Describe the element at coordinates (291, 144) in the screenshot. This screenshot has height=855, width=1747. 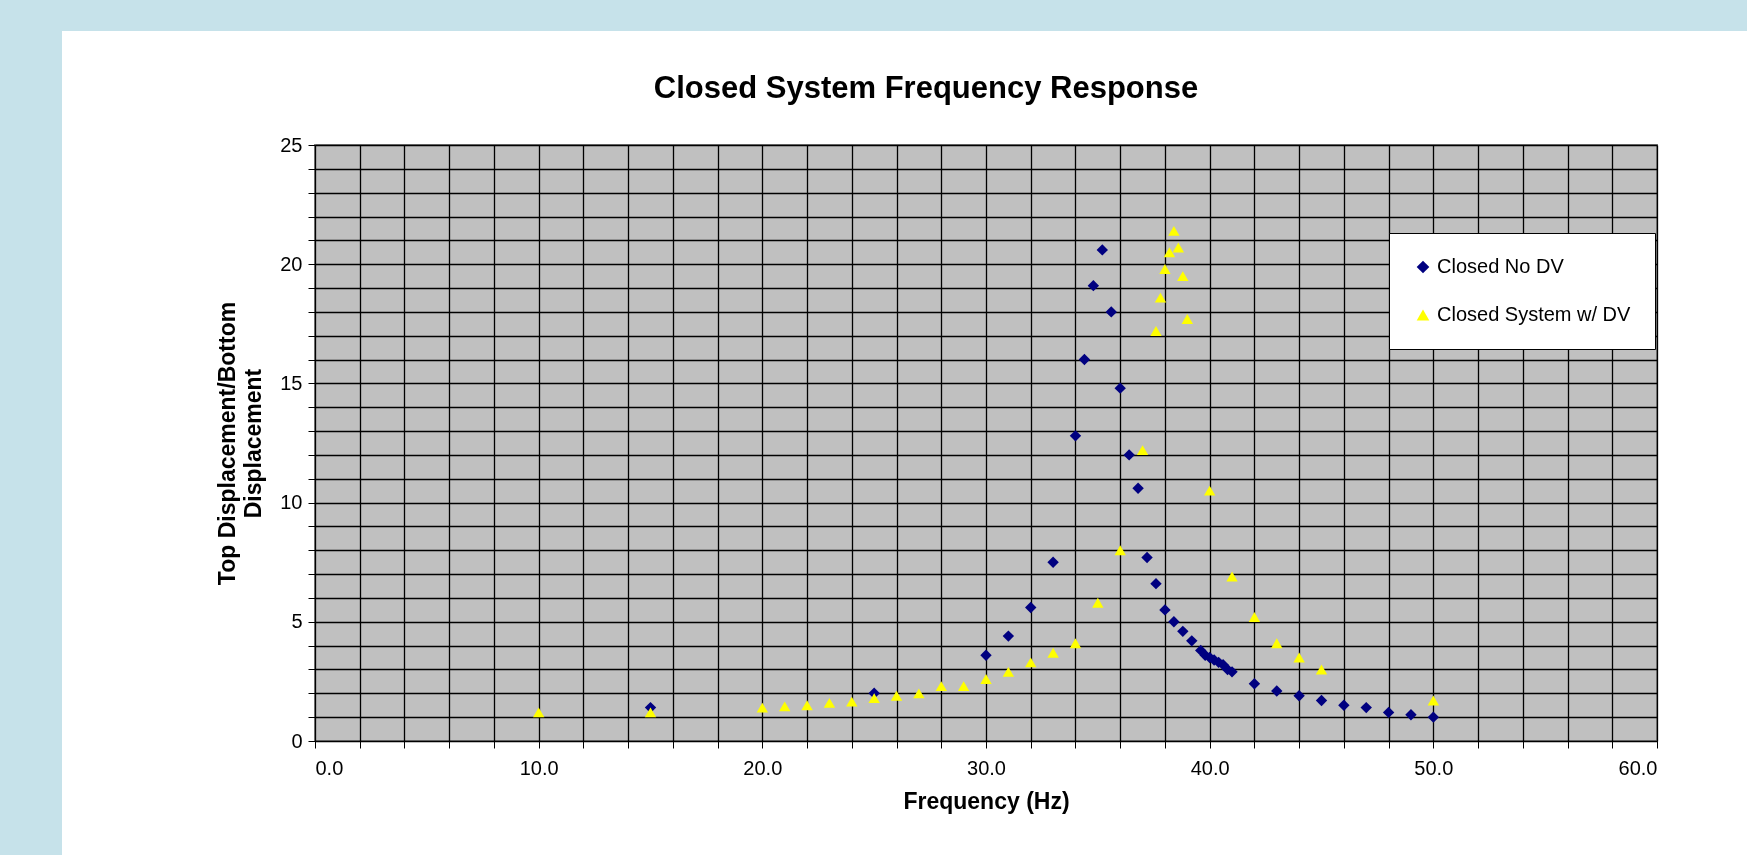
I see `y-tick-label: 25` at that location.